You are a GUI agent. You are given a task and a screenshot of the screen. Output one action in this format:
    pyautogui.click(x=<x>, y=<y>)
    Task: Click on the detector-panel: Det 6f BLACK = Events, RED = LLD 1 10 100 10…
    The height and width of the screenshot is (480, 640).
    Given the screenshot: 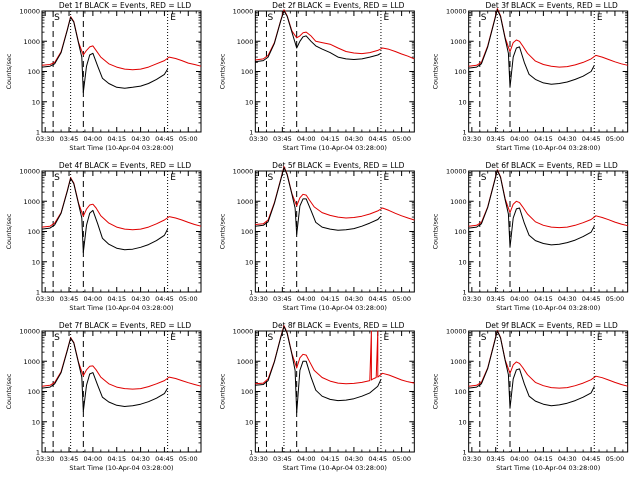 What is the action you would take?
    pyautogui.click(x=530, y=236)
    